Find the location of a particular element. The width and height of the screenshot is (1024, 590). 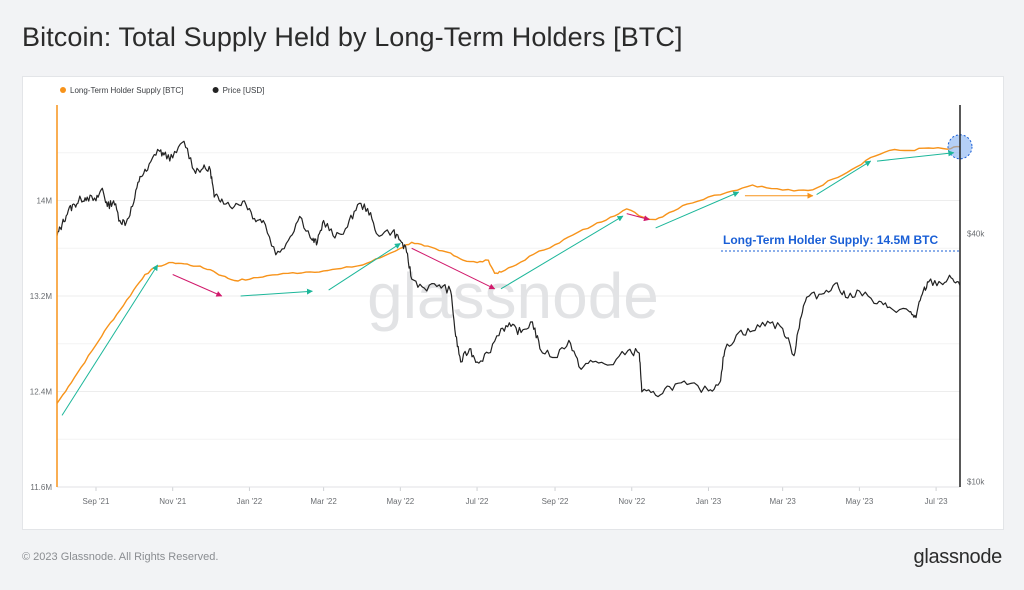

legend-label: Price [USD] is located at coordinates (244, 90).